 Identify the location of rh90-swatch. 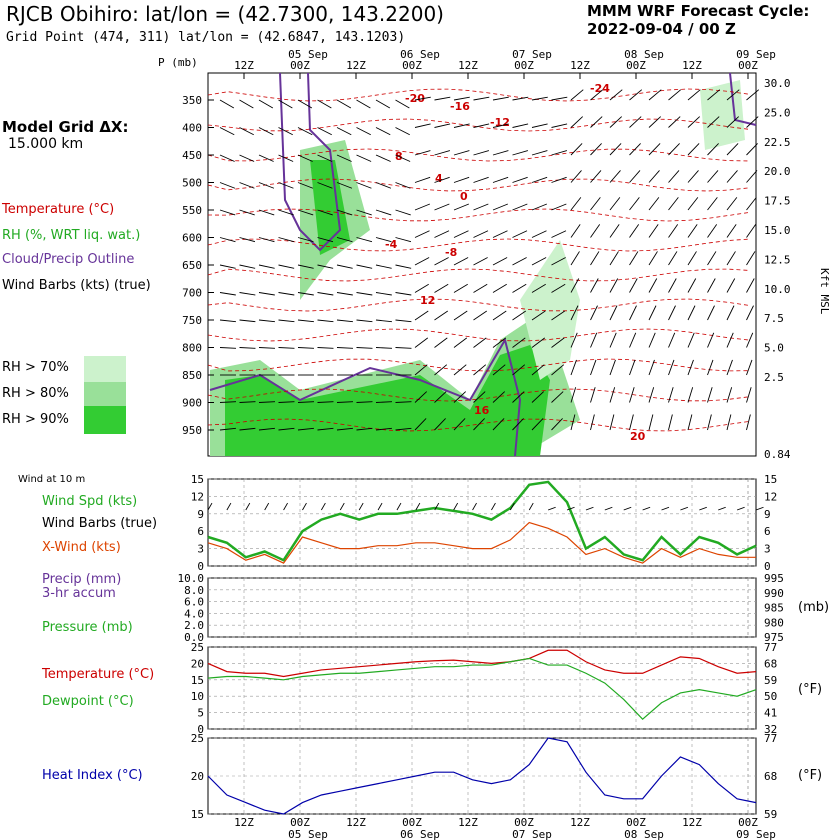
(105, 420).